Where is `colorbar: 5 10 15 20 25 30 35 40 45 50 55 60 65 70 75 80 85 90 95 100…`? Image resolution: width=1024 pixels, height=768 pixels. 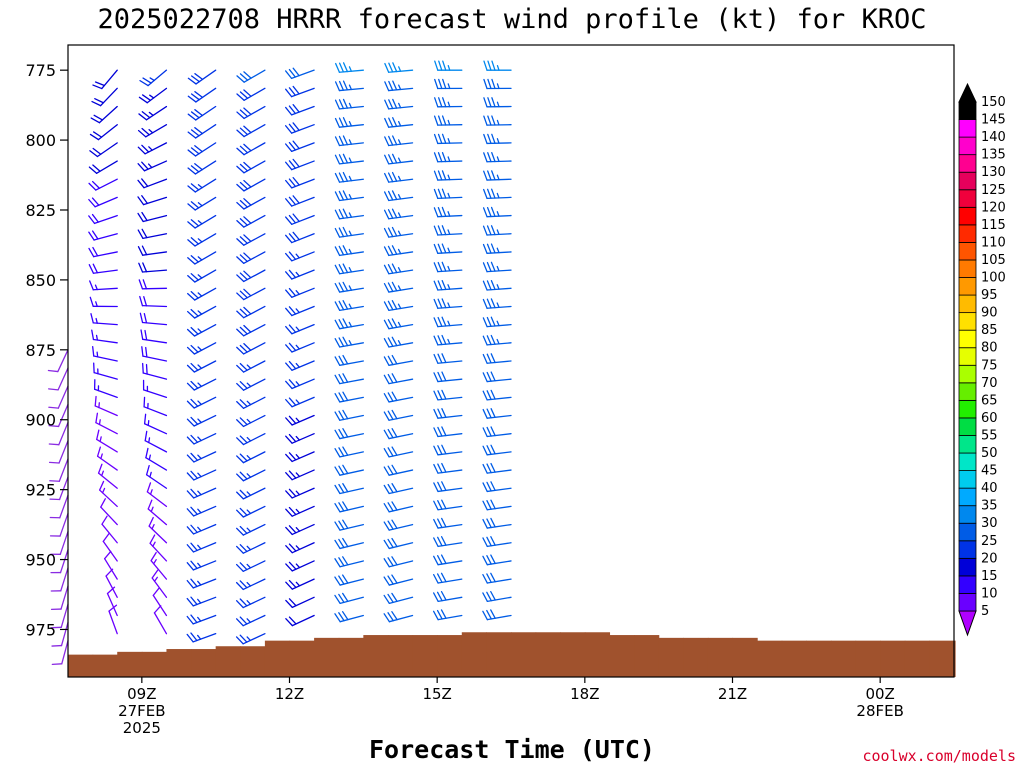
colorbar: 5 10 15 20 25 30 35 40 45 50 55 60 65 70 75 80 85 90 95 100… is located at coordinates (982, 359).